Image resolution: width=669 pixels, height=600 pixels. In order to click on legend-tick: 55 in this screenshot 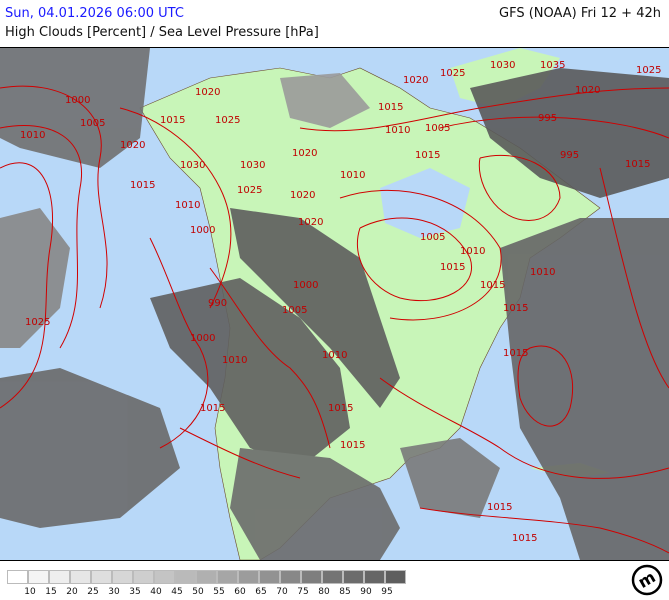, I will do `click(219, 592)`.